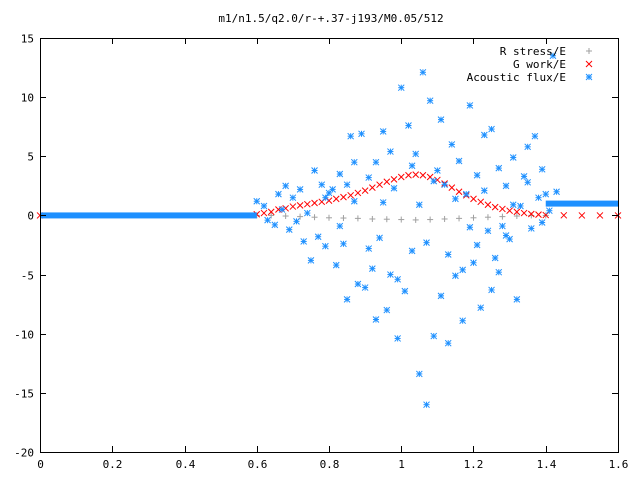 This screenshot has width=640, height=480. What do you see at coordinates (547, 464) in the screenshot?
I see `x-tick-label: 1.4` at bounding box center [547, 464].